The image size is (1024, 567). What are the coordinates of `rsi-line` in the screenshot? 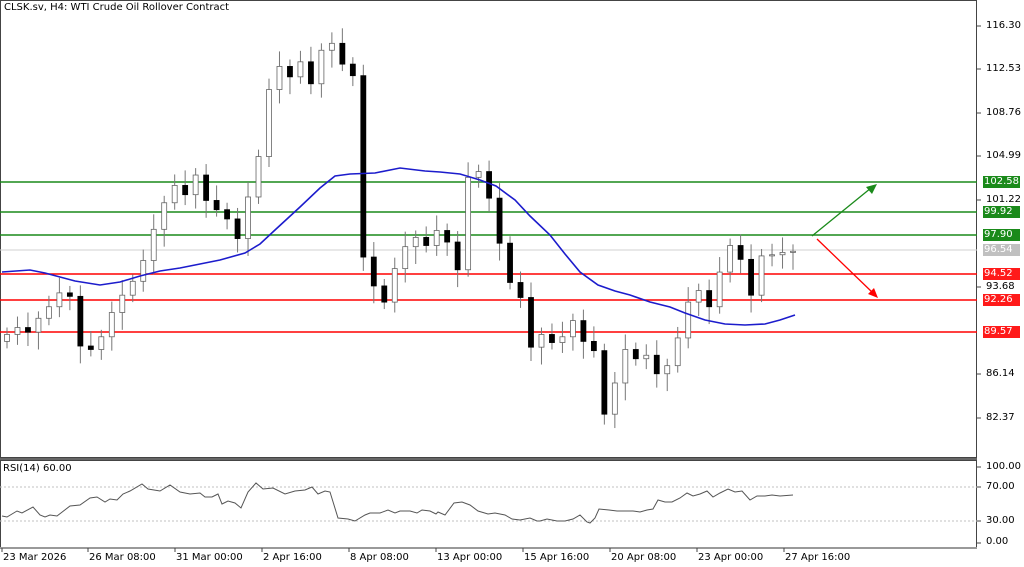 It's located at (397, 503).